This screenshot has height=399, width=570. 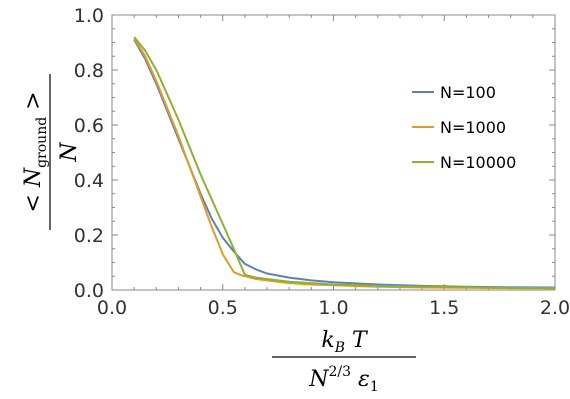 I want to click on y-tick-label: 0.2, so click(x=89, y=236).